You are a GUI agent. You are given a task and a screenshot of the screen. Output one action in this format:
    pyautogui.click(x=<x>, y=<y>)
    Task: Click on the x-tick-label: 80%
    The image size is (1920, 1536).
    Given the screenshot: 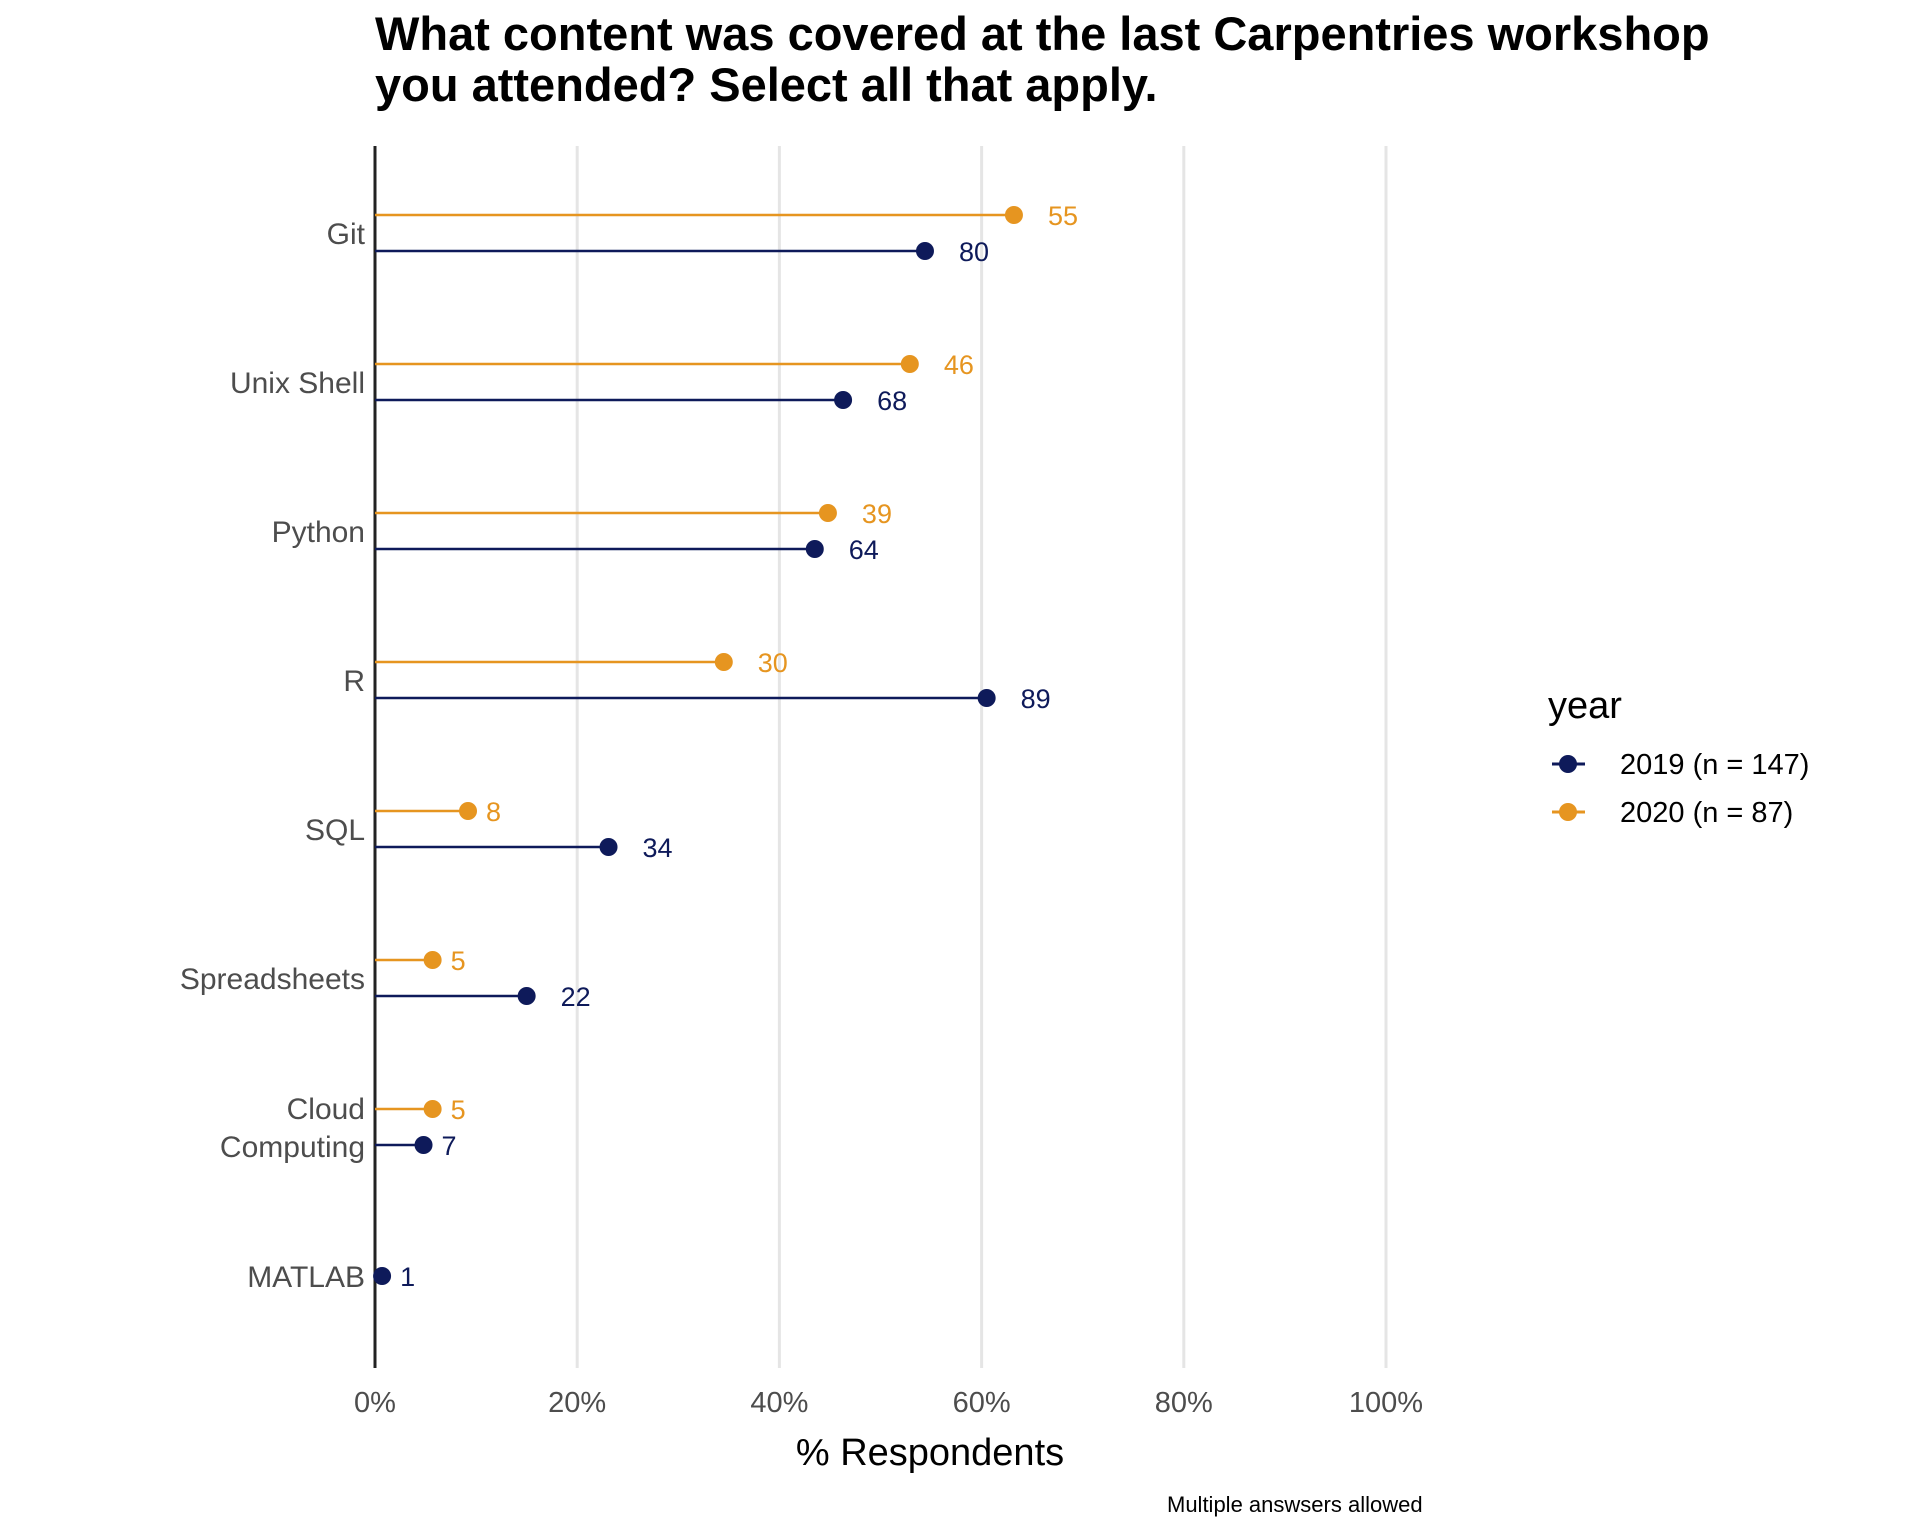 What is the action you would take?
    pyautogui.click(x=1184, y=1403)
    